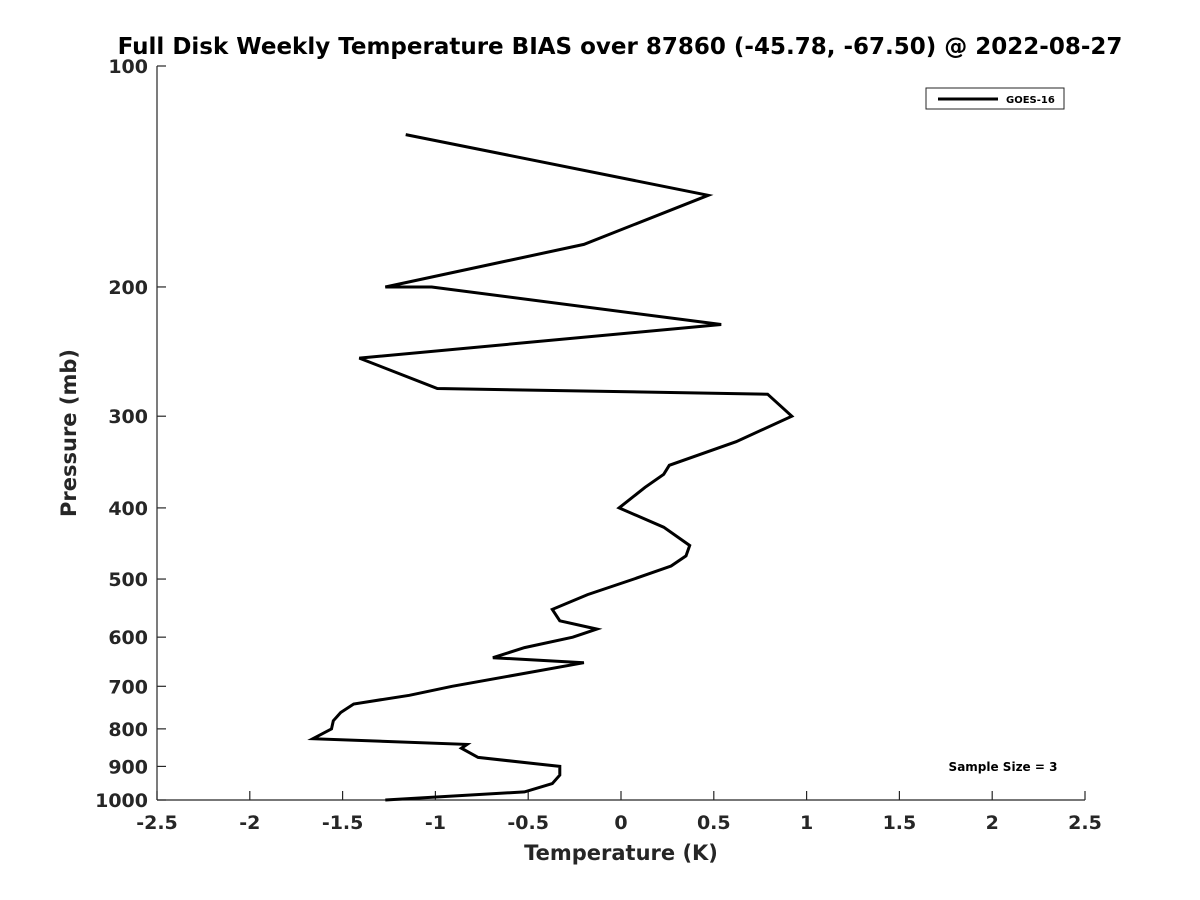 The width and height of the screenshot is (1200, 900). Describe the element at coordinates (1085, 823) in the screenshot. I see `x-tick-label: 2.5` at that location.